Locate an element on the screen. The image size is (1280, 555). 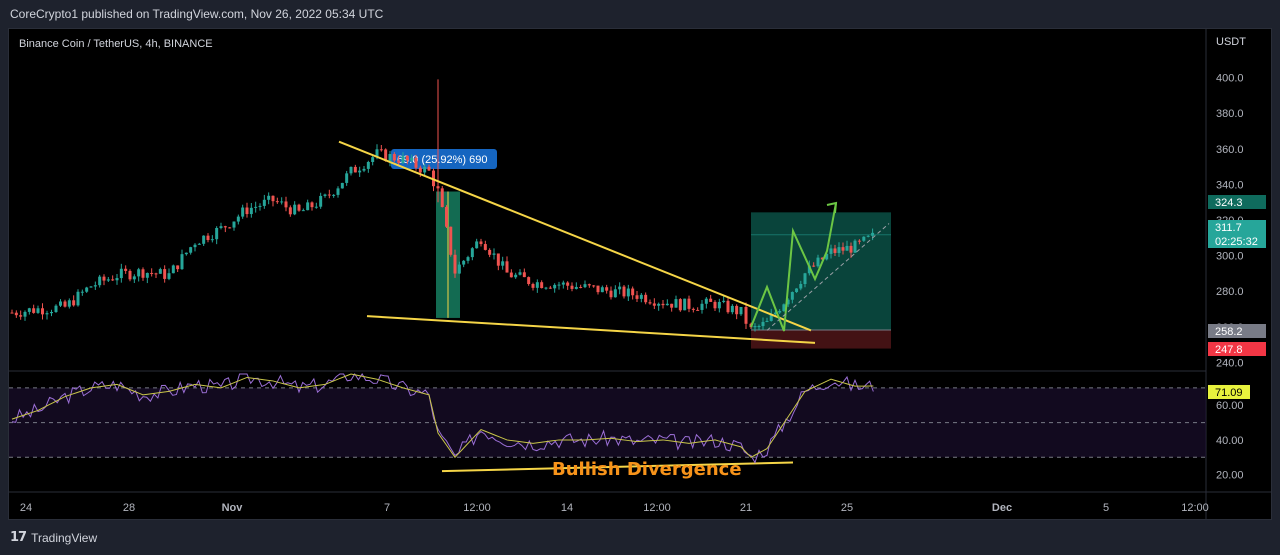
wedge-lower-line is located at coordinates (591, 329).